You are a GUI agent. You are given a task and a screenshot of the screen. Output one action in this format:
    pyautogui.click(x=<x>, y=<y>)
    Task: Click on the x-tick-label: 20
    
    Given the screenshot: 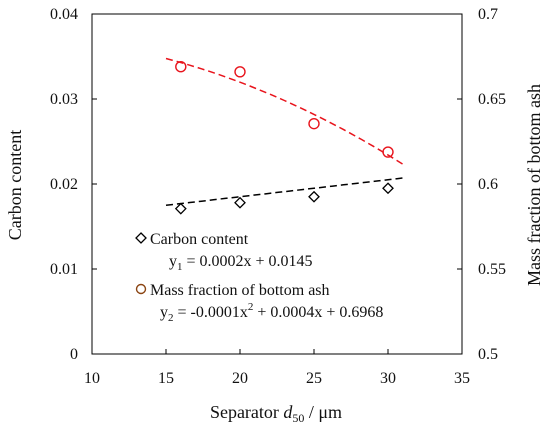 What is the action you would take?
    pyautogui.click(x=240, y=378)
    